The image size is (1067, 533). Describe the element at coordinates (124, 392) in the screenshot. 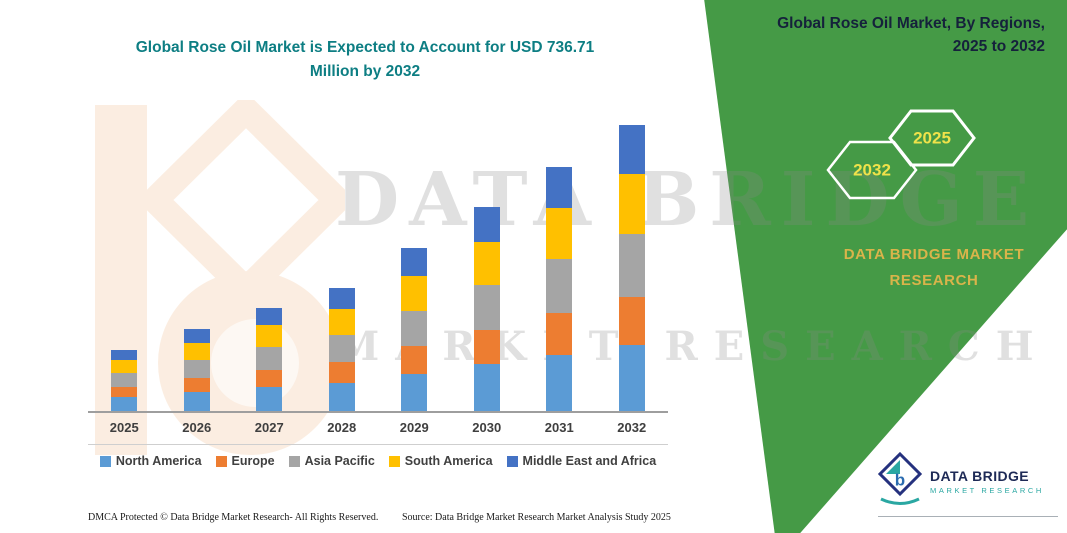

I see `segment-2025-europe` at that location.